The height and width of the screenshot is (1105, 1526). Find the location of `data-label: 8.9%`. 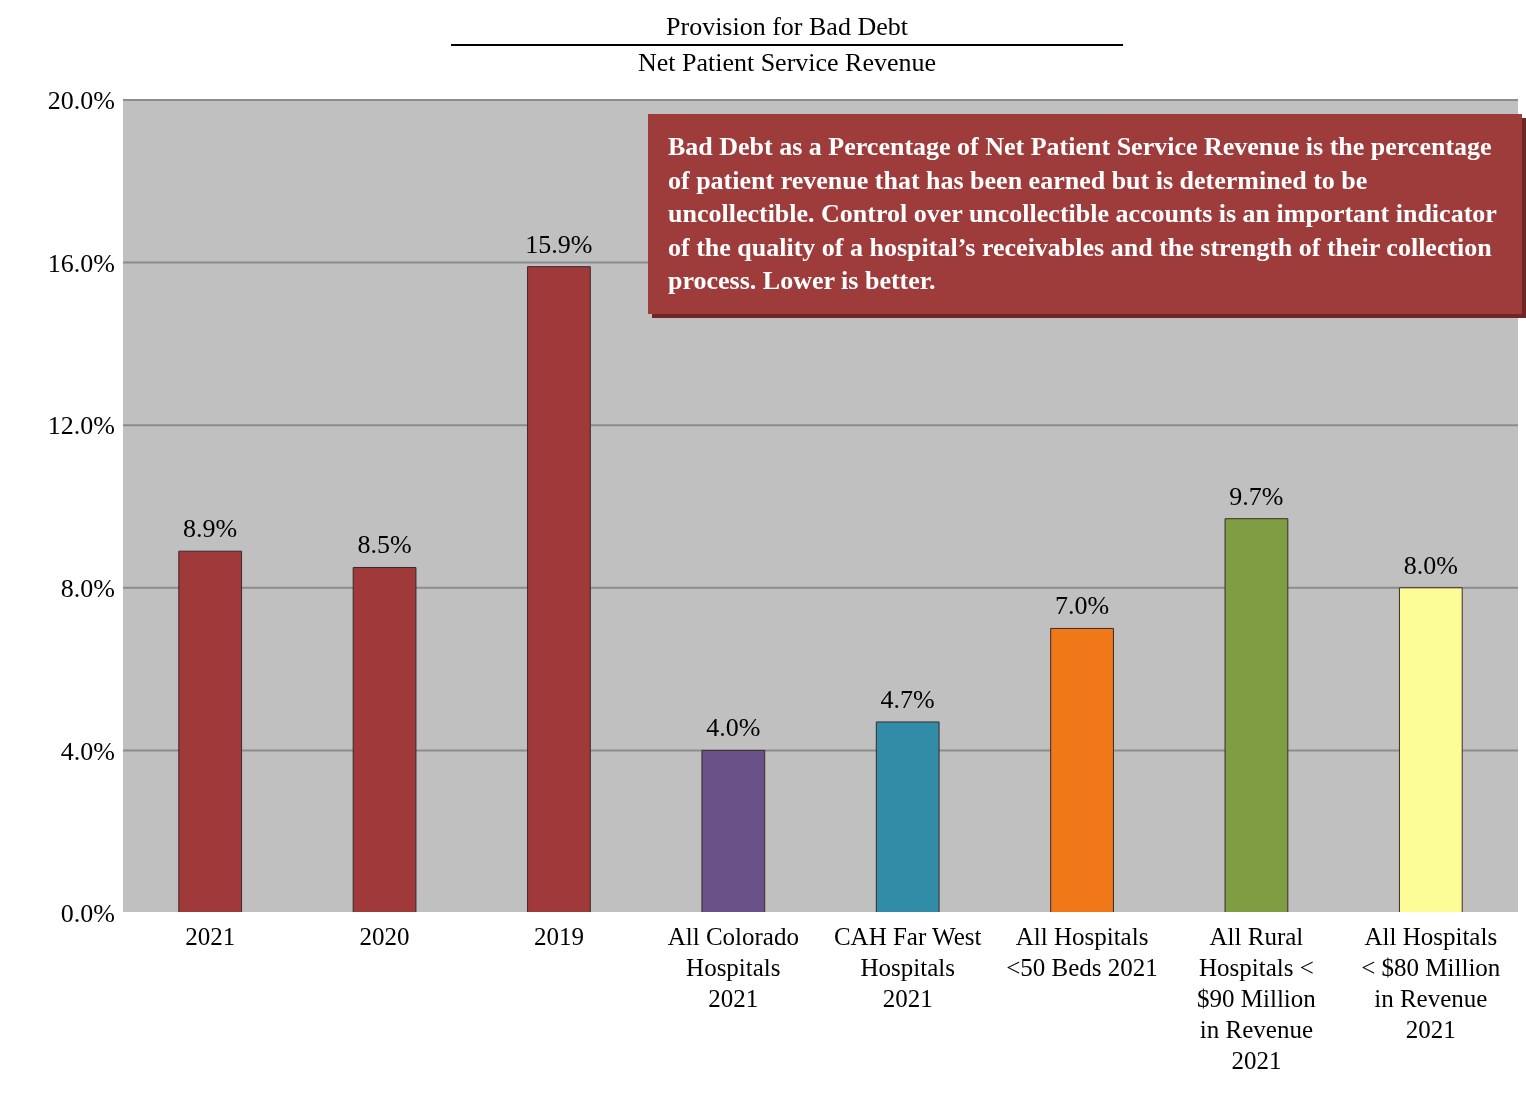

data-label: 8.9% is located at coordinates (210, 529).